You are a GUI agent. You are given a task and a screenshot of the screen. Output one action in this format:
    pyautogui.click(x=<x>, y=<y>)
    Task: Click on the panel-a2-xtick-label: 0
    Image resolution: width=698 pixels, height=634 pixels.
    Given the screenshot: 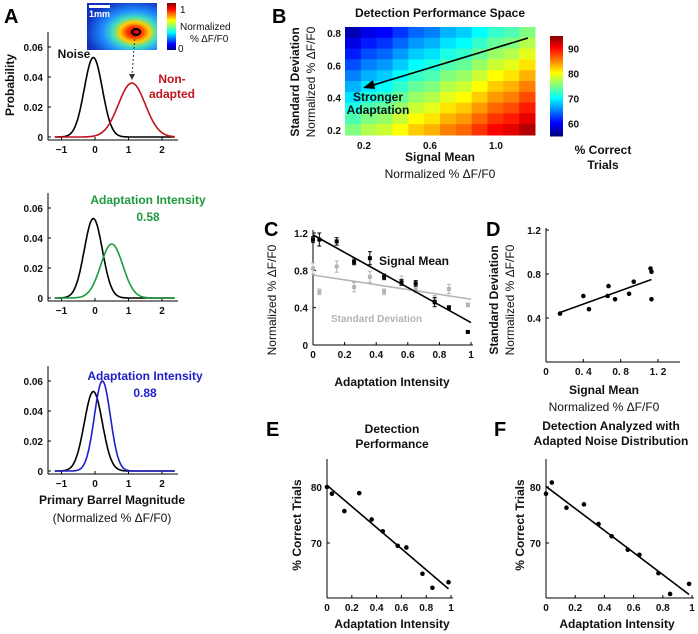 What is the action you would take?
    pyautogui.click(x=95, y=311)
    